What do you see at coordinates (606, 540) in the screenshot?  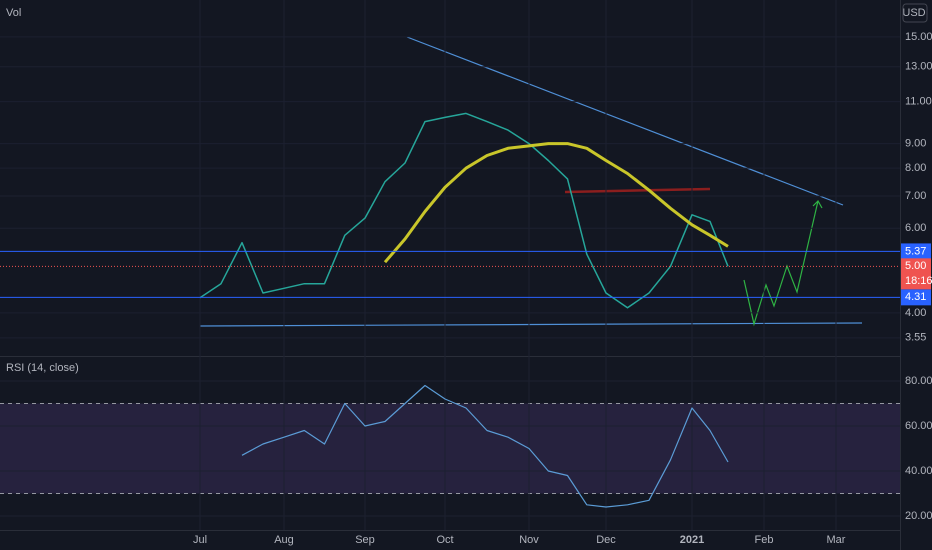 I see `x-tick-label: Dec` at bounding box center [606, 540].